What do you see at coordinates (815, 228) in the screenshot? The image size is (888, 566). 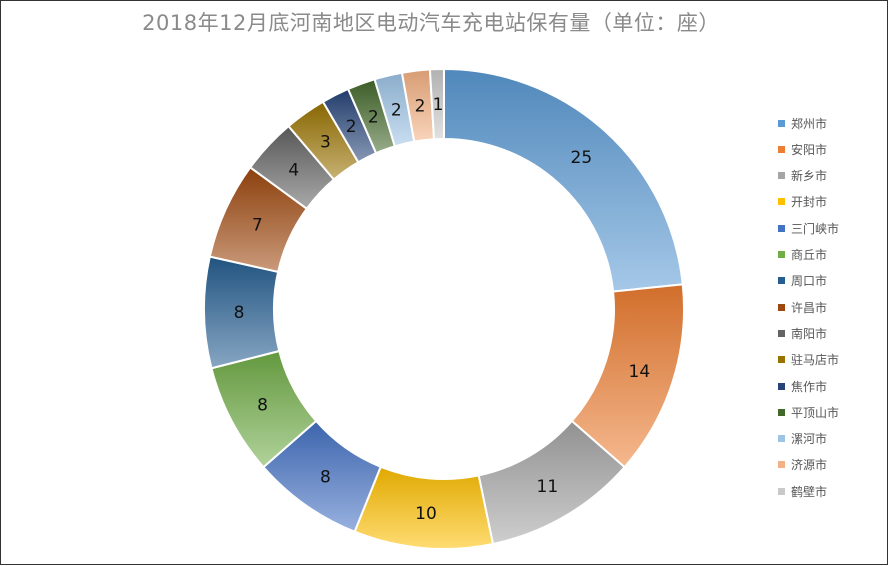 I see `legend-label: 三门峡市` at bounding box center [815, 228].